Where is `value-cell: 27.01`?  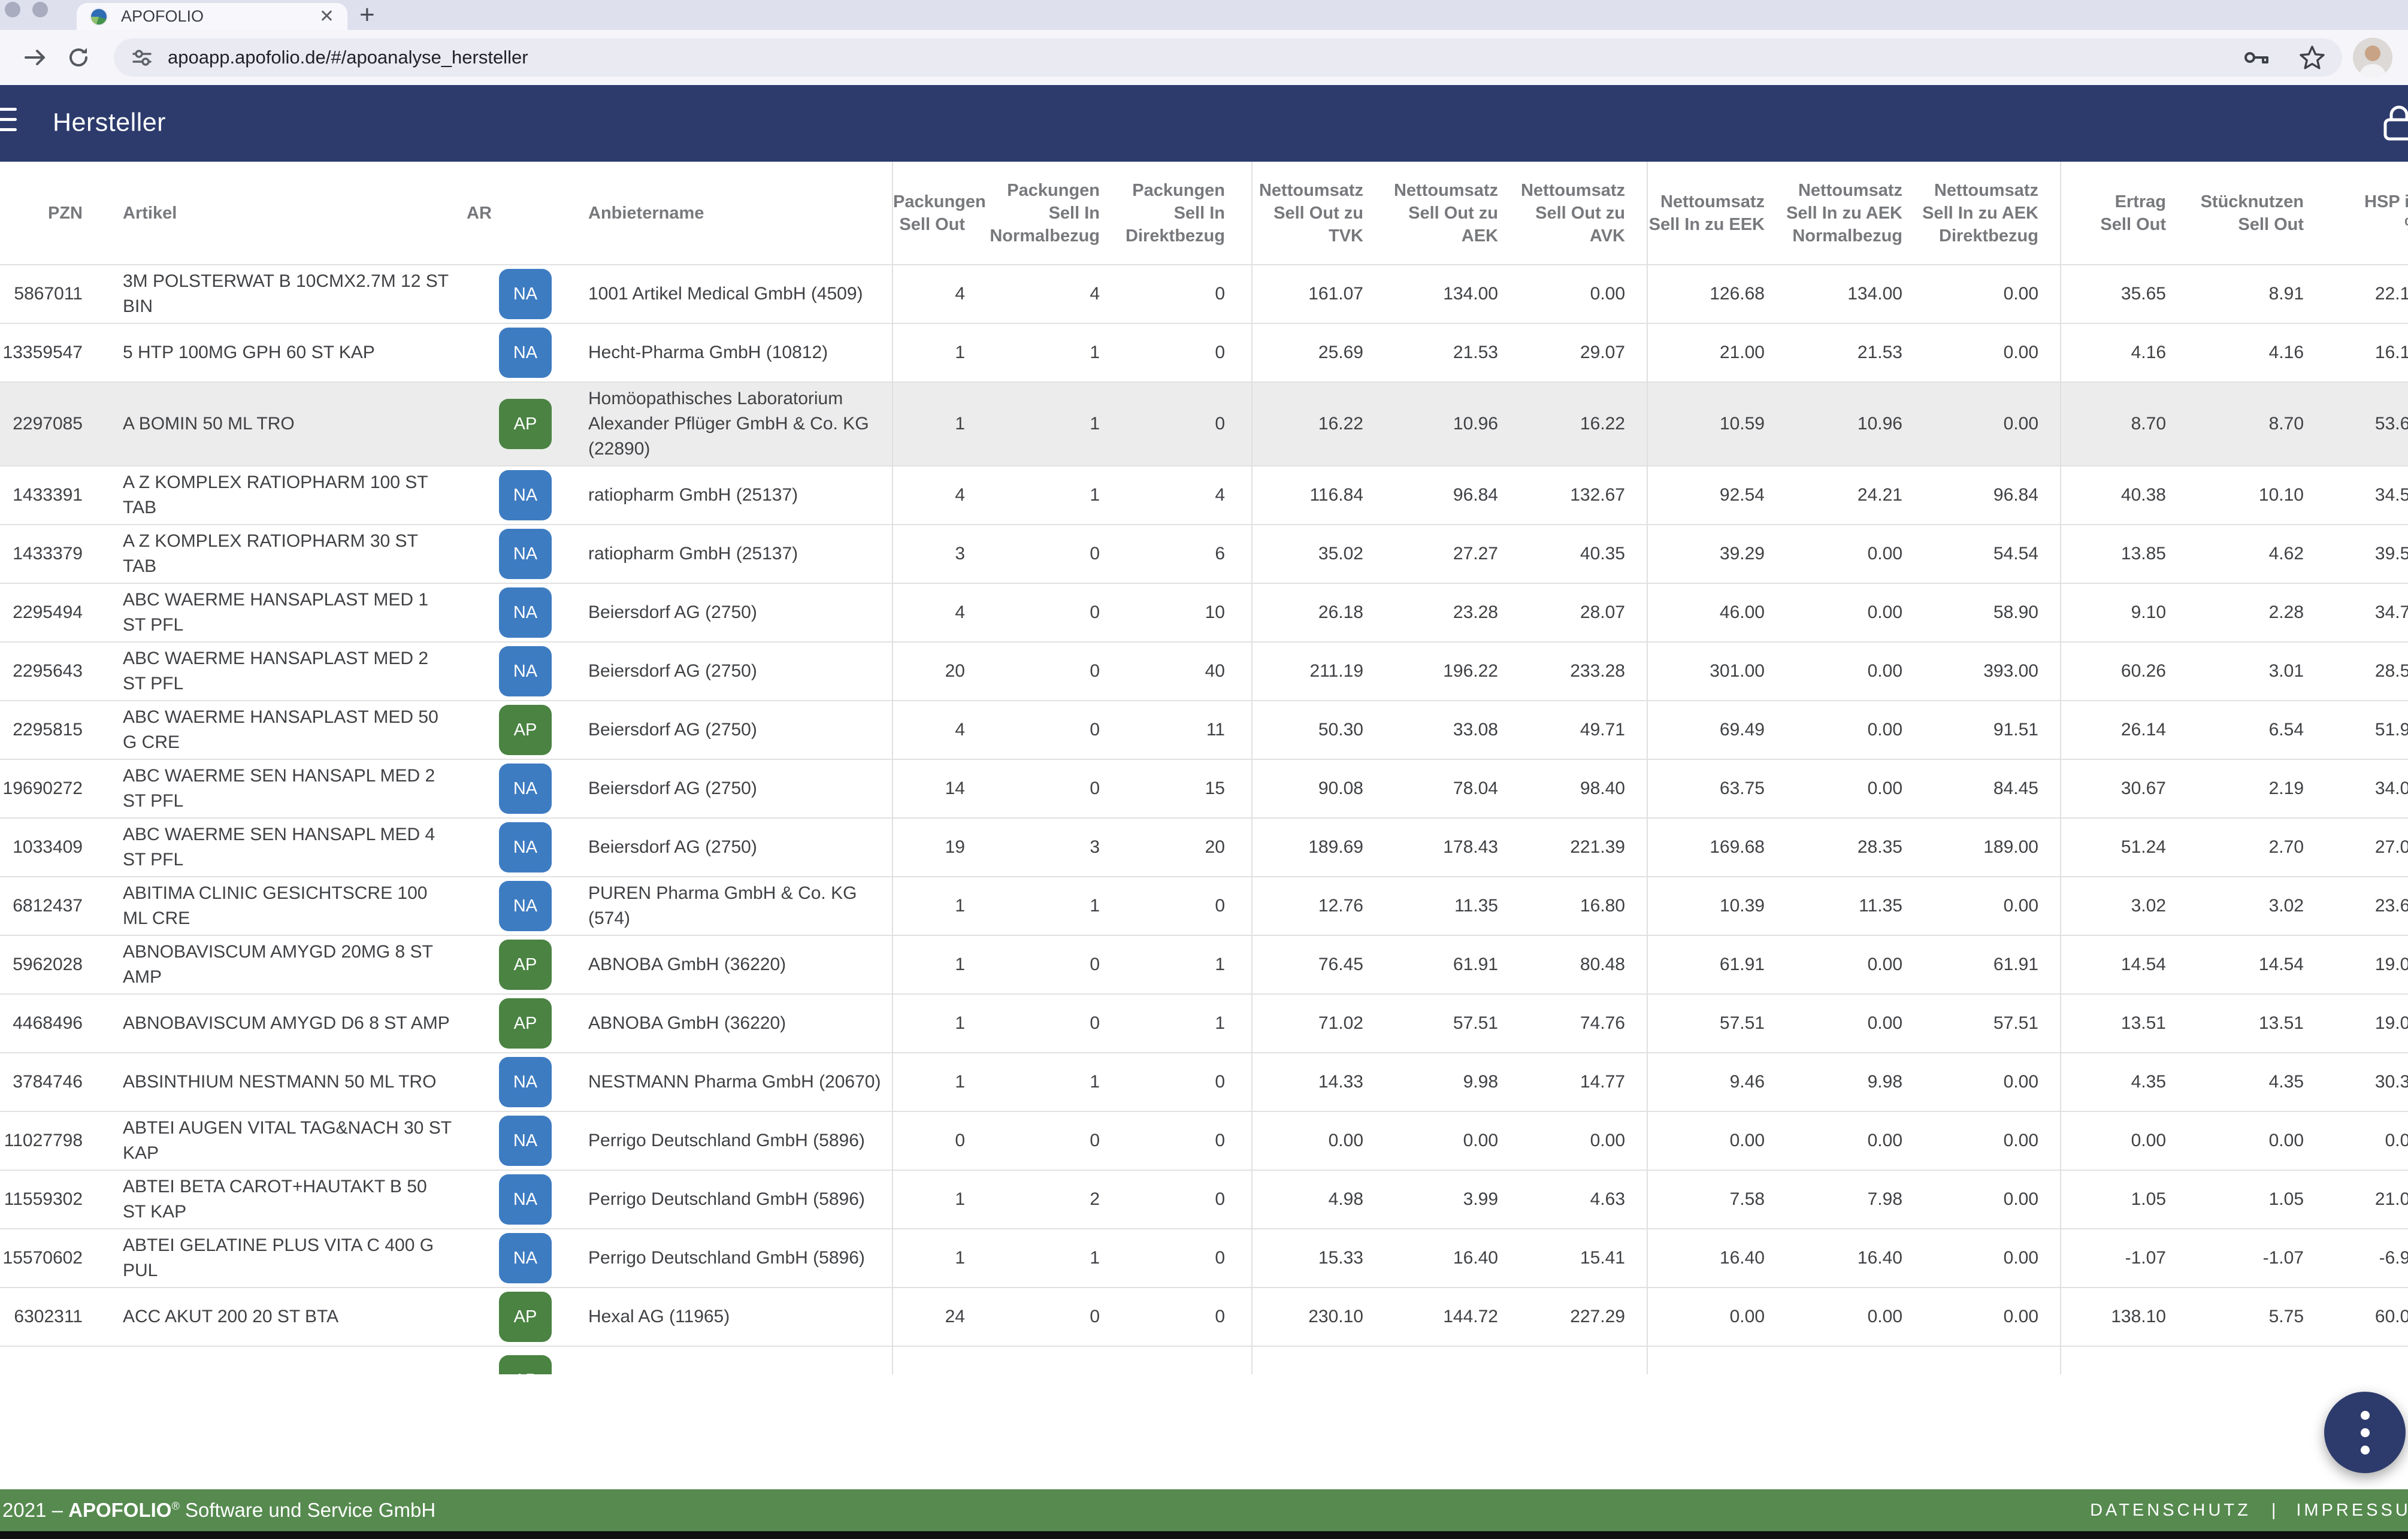
value-cell: 27.01 is located at coordinates (2357, 847).